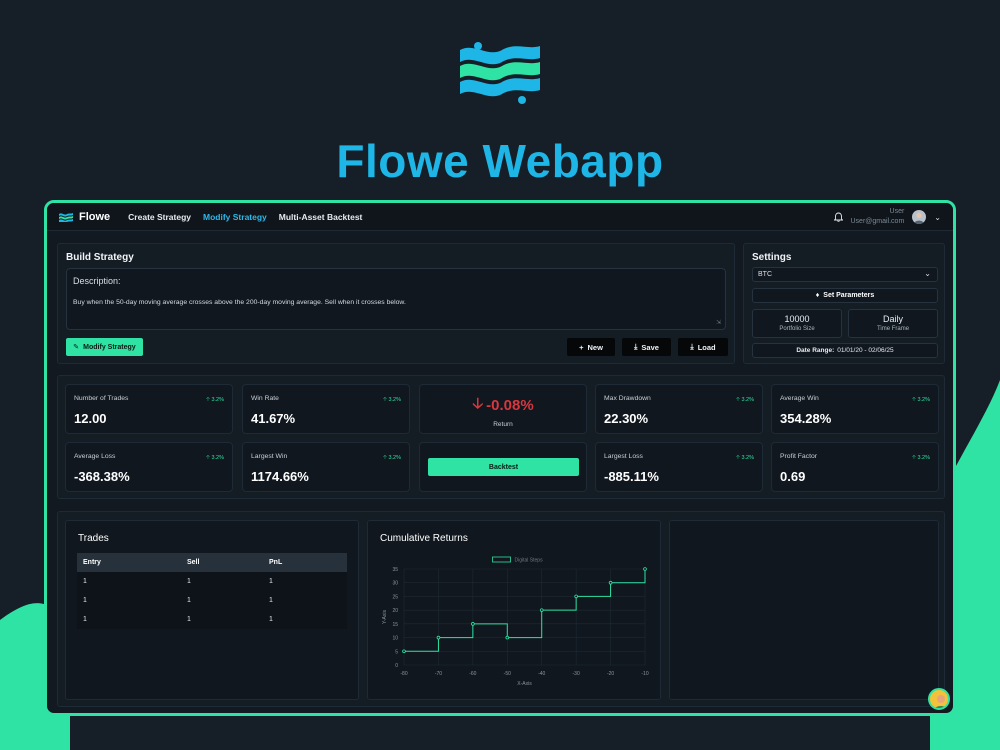  What do you see at coordinates (385, 617) in the screenshot?
I see `y-axis-label: Y-Axis` at bounding box center [385, 617].